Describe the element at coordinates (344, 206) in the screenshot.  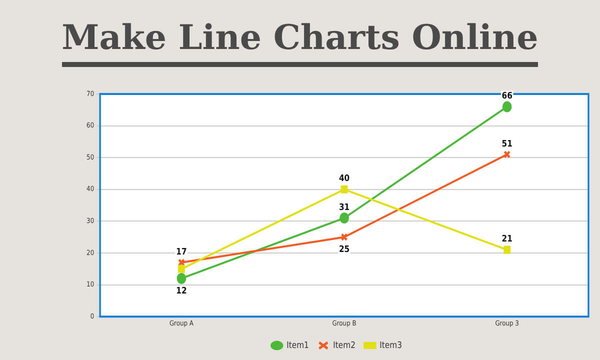
I see `data-label: 31` at that location.